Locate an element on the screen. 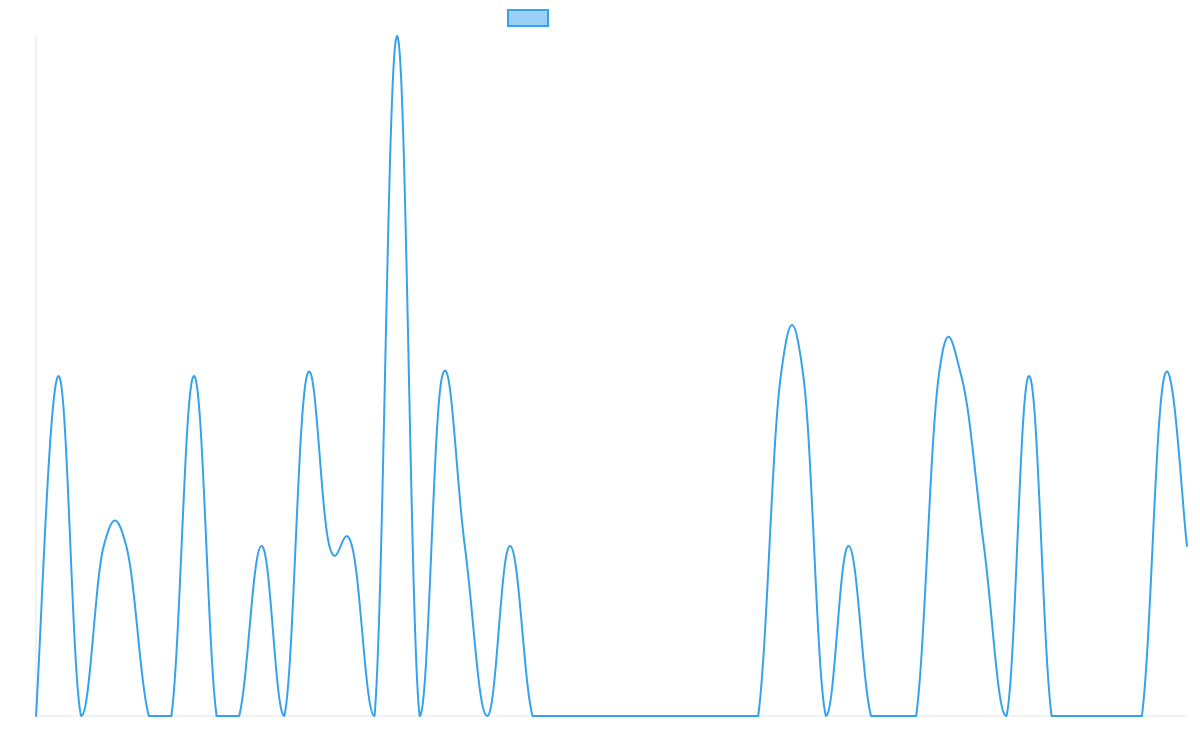  legend-swatch is located at coordinates (528, 18).